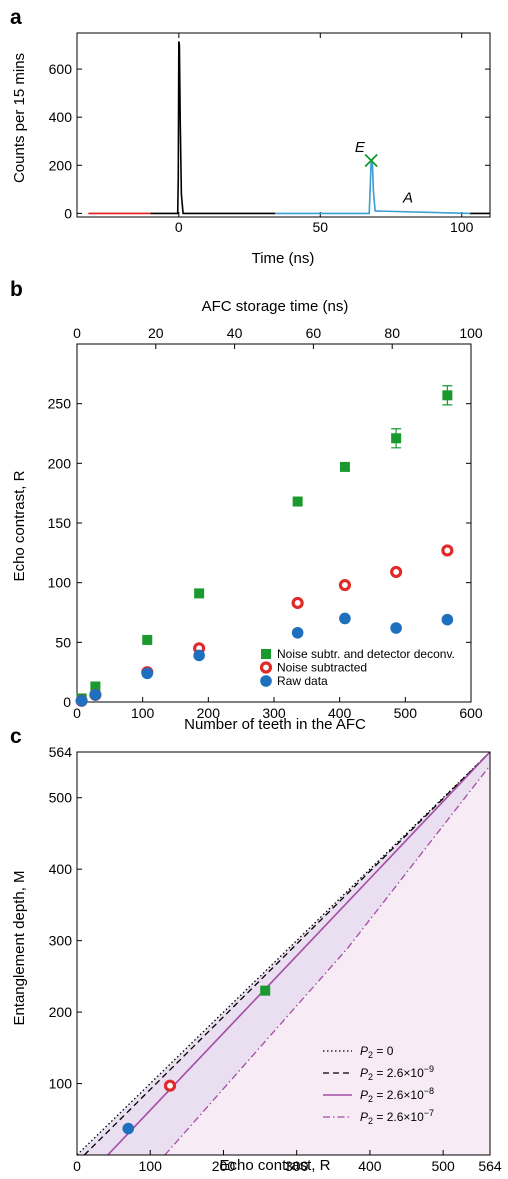 The height and width of the screenshot is (1179, 508). I want to click on panel-a-ylabel: Counts per 15 mins, so click(19, 118).